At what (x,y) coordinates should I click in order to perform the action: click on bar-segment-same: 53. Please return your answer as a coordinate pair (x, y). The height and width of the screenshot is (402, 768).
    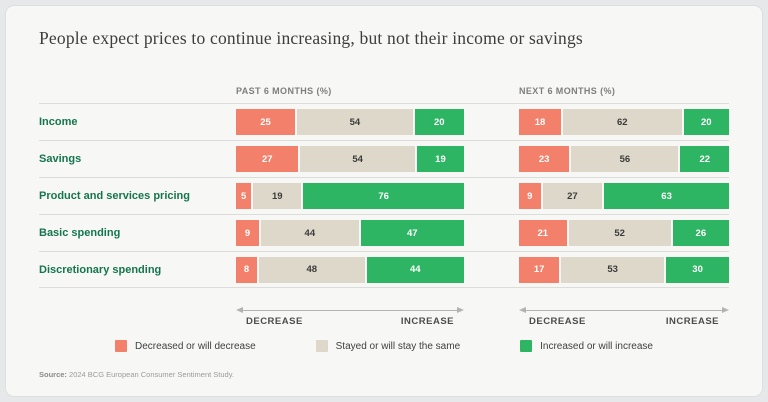
    Looking at the image, I should click on (613, 269).